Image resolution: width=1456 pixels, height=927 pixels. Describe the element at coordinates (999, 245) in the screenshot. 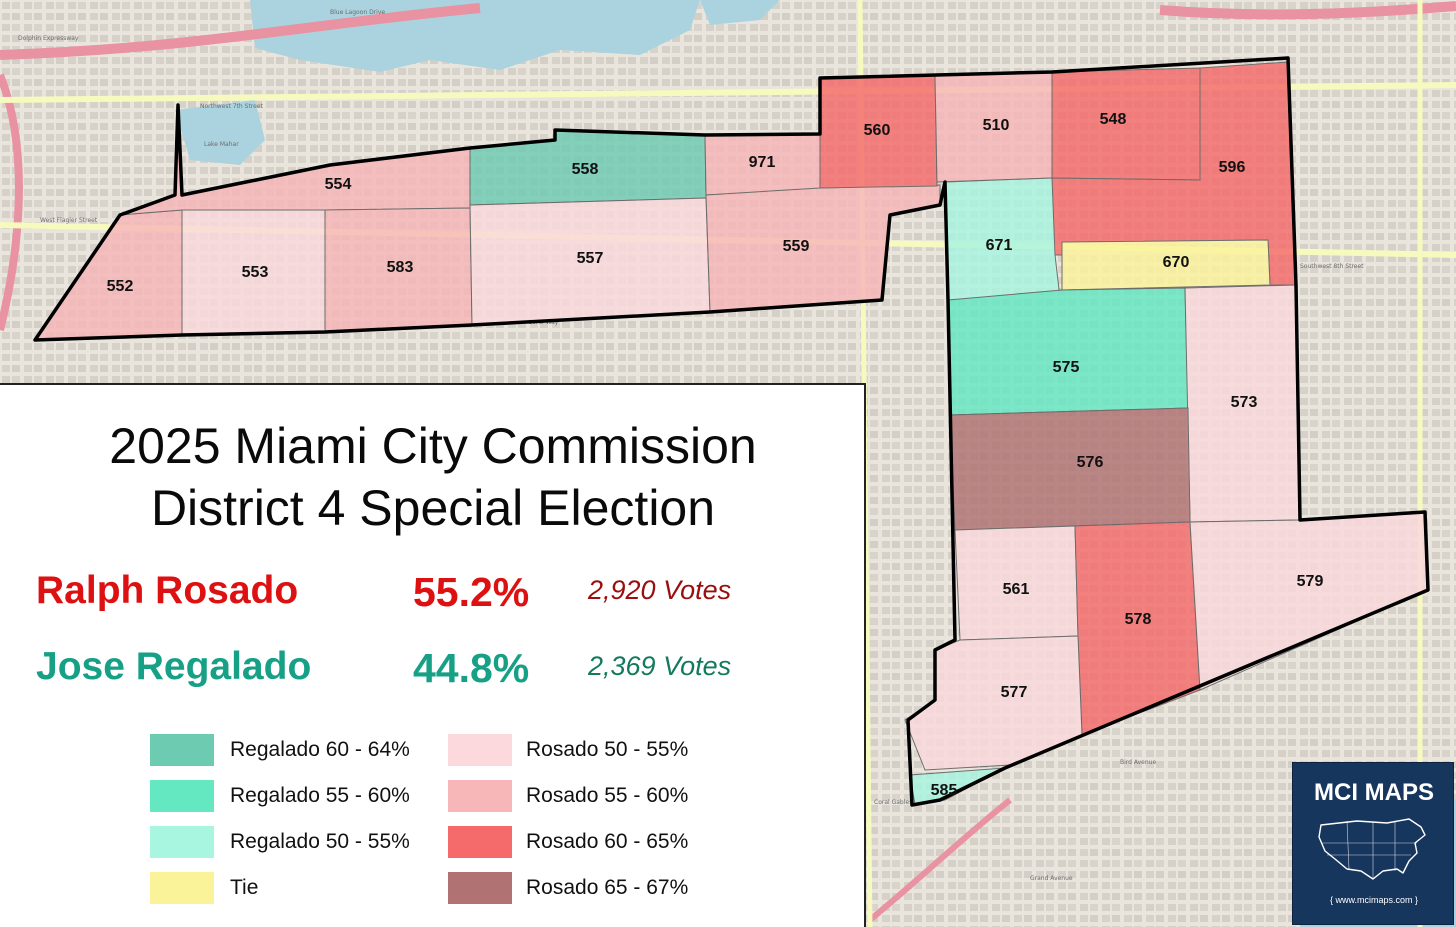

I see `precinct-label: 671` at that location.